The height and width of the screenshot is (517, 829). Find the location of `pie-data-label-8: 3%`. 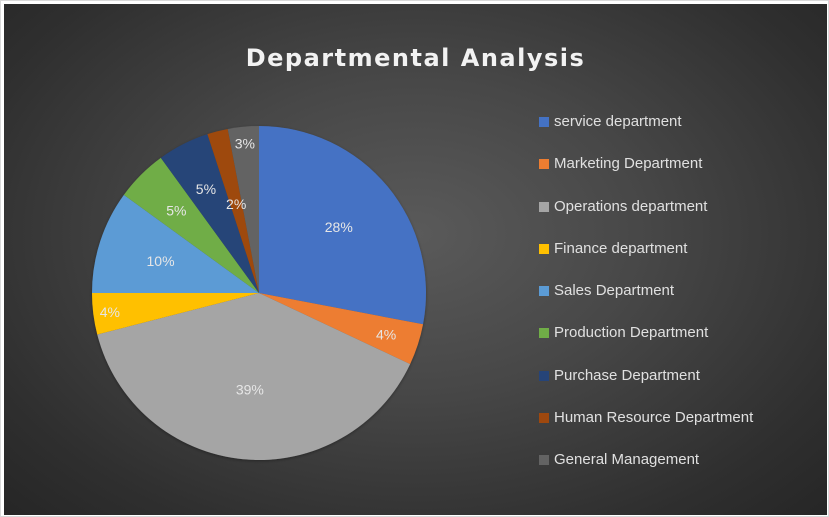

pie-data-label-8: 3% is located at coordinates (245, 143).